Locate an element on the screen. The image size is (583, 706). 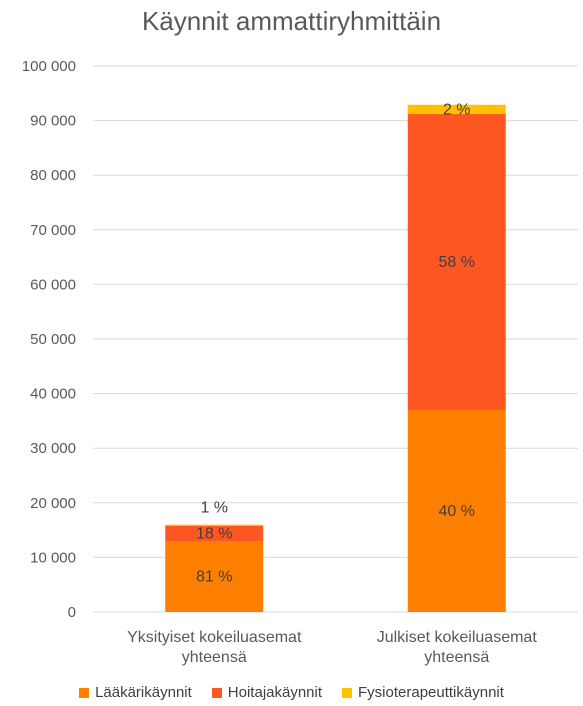
data-label: 18 % is located at coordinates (214, 533).